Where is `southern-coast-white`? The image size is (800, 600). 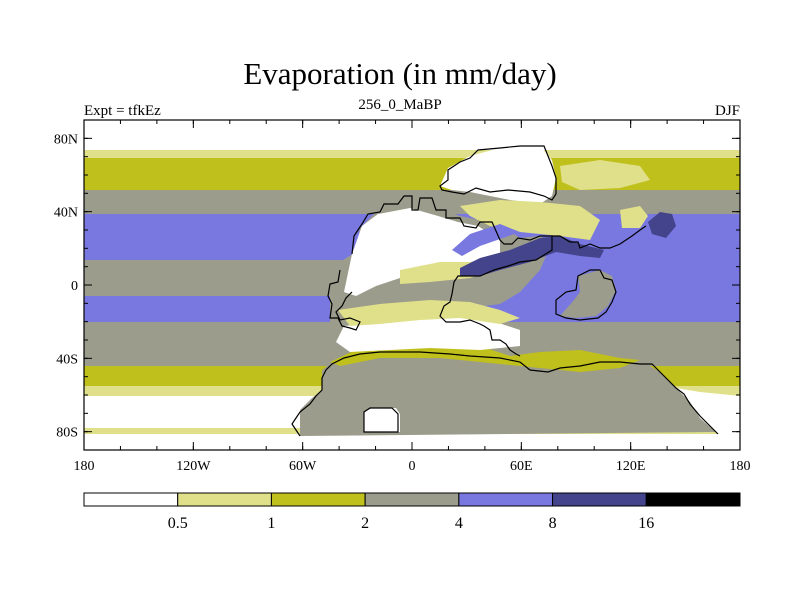 southern-coast-white is located at coordinates (708, 411).